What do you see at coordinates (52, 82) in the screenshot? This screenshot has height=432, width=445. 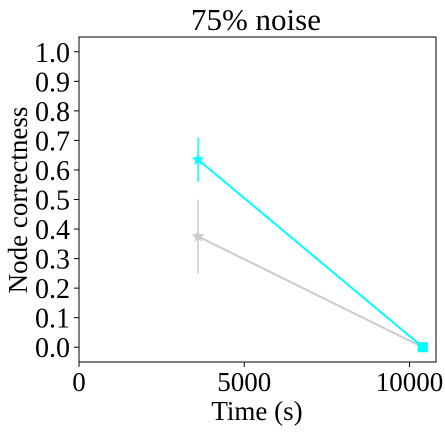 I see `y-tick-label: 0.9` at bounding box center [52, 82].